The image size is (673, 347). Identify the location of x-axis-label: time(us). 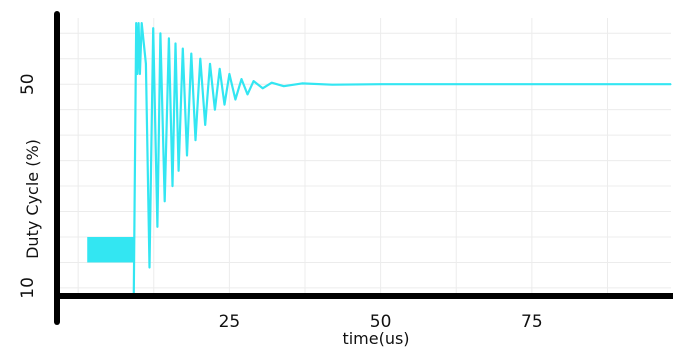
(375, 338).